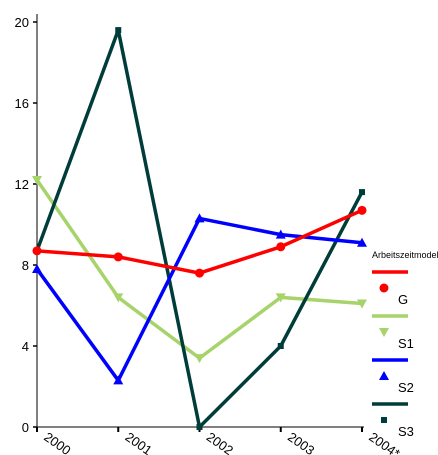  I want to click on legend-label: G, so click(403, 299).